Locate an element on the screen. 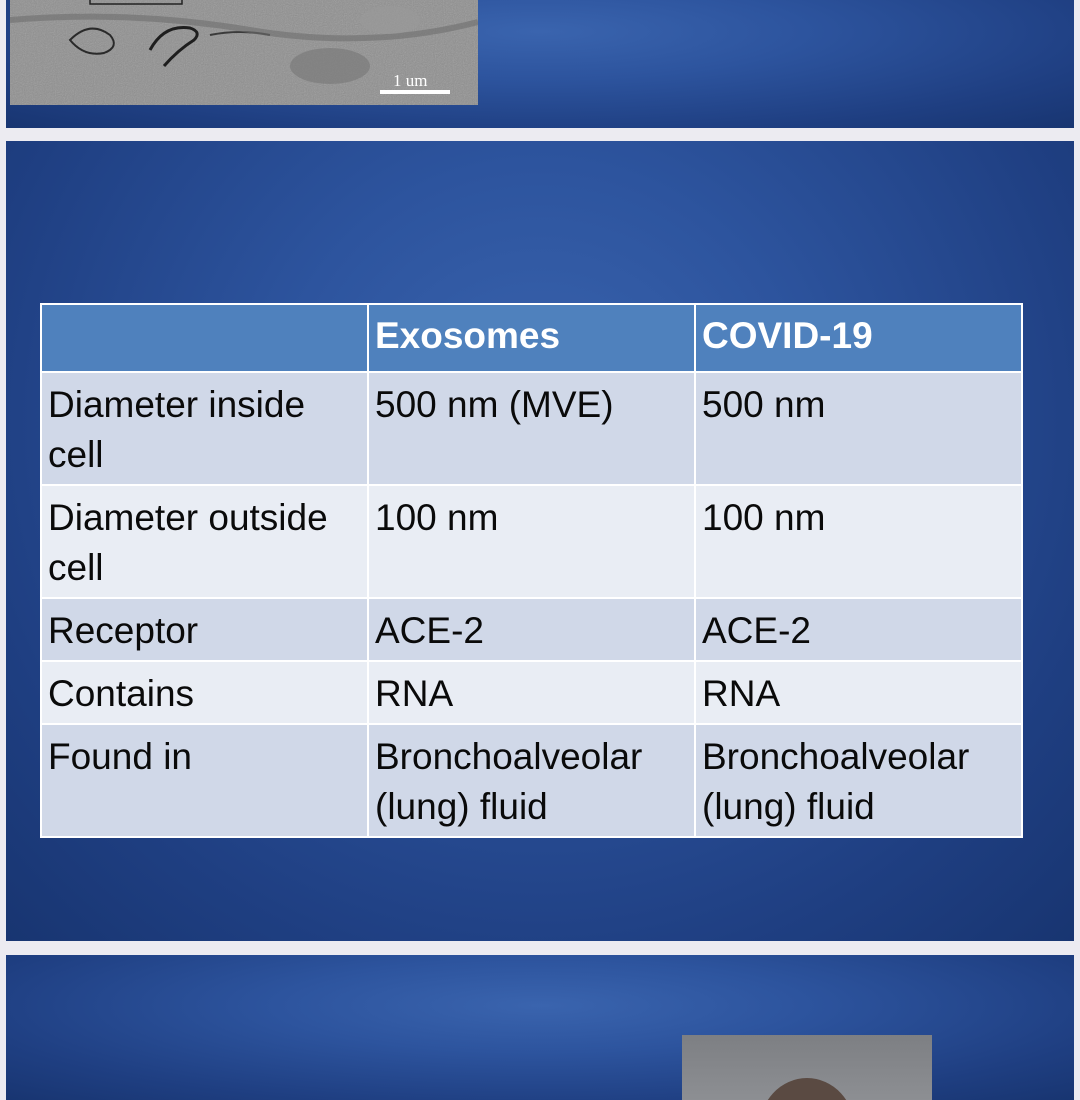 This screenshot has width=1080, height=1100. row-label: Diameter outside cell is located at coordinates (204, 541).